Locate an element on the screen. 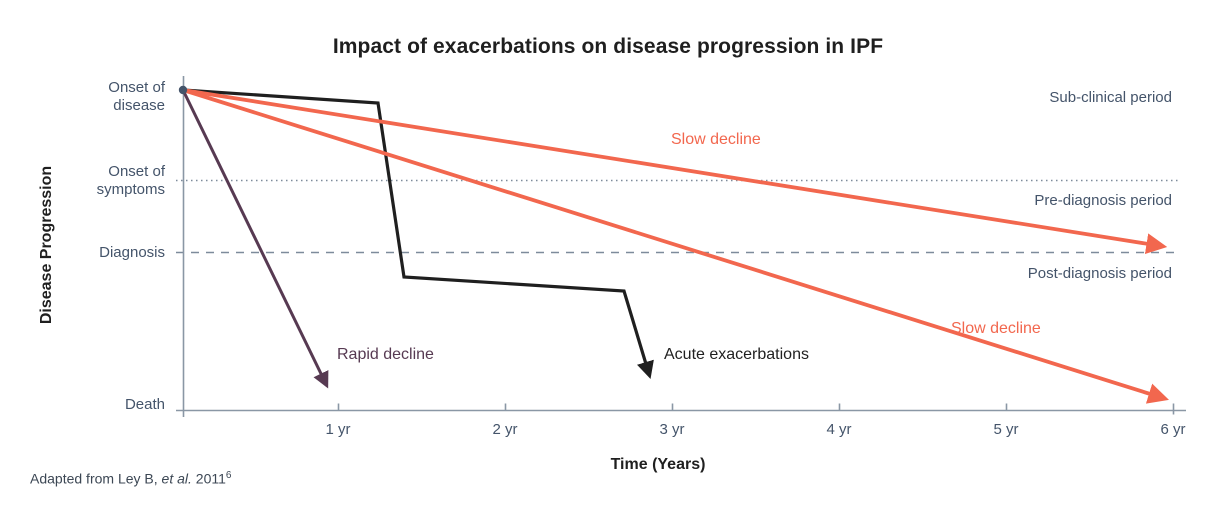  x-tick-5yr: 5 yr is located at coordinates (1006, 429).